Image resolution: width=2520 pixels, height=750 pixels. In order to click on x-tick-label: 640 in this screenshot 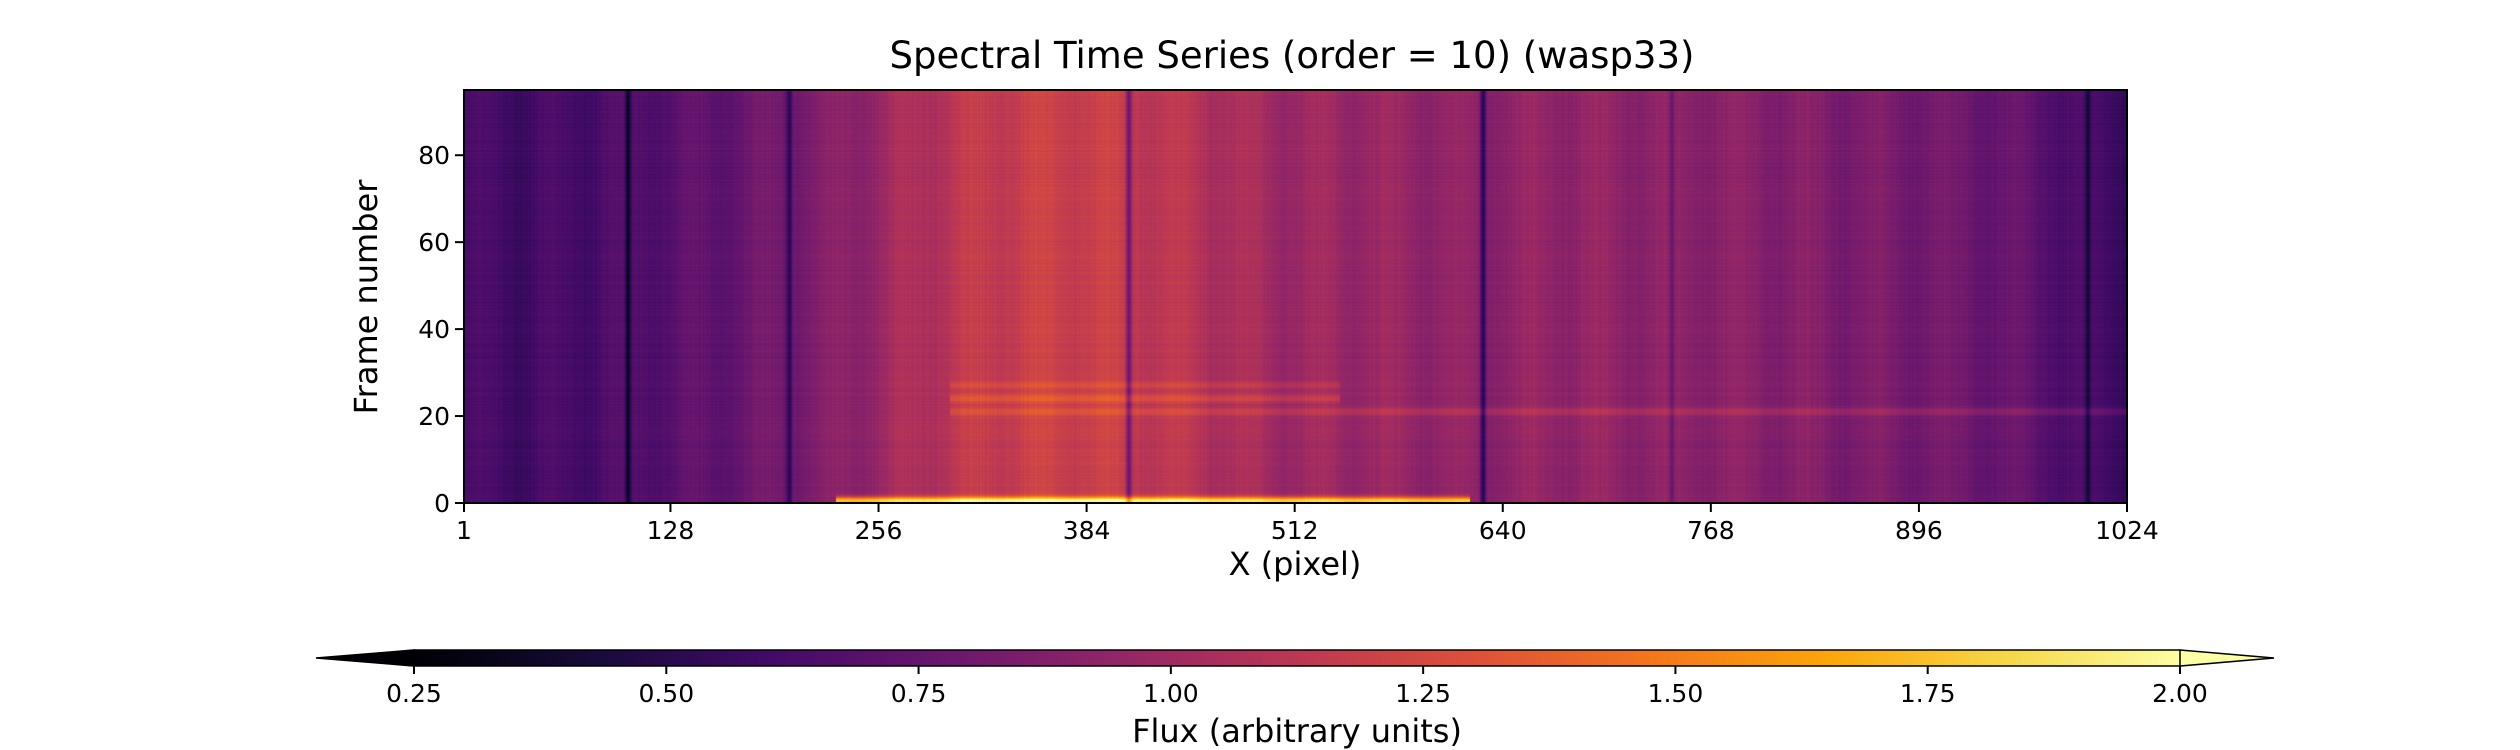, I will do `click(1503, 530)`.